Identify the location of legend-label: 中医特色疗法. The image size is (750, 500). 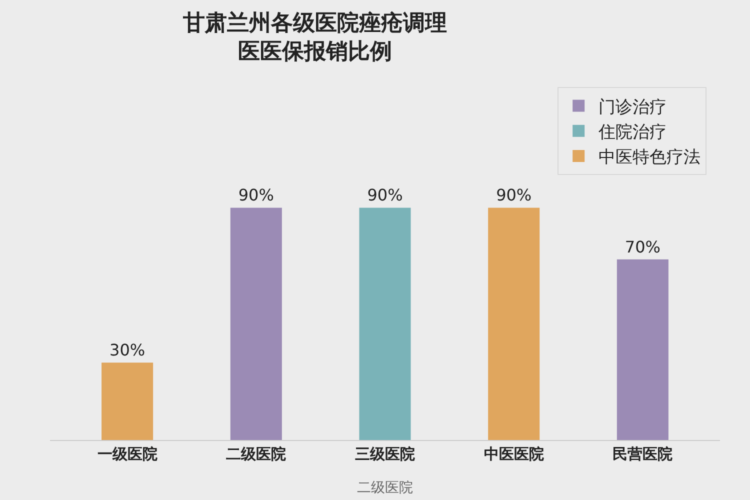
(649, 158).